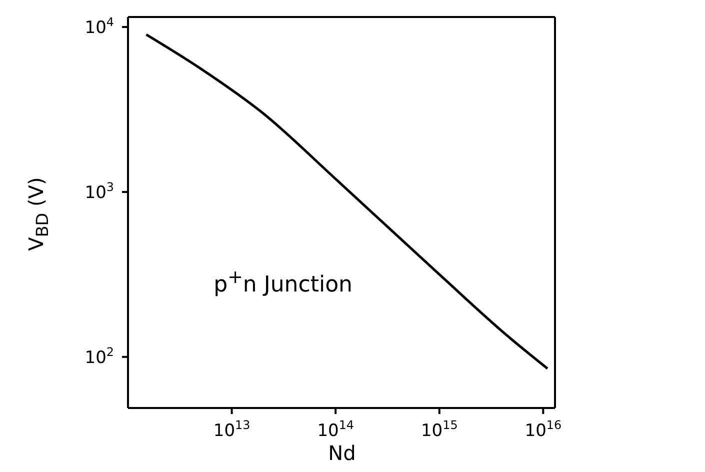  What do you see at coordinates (283, 282) in the screenshot?
I see `annotation: p$^{+}$n Junction` at bounding box center [283, 282].